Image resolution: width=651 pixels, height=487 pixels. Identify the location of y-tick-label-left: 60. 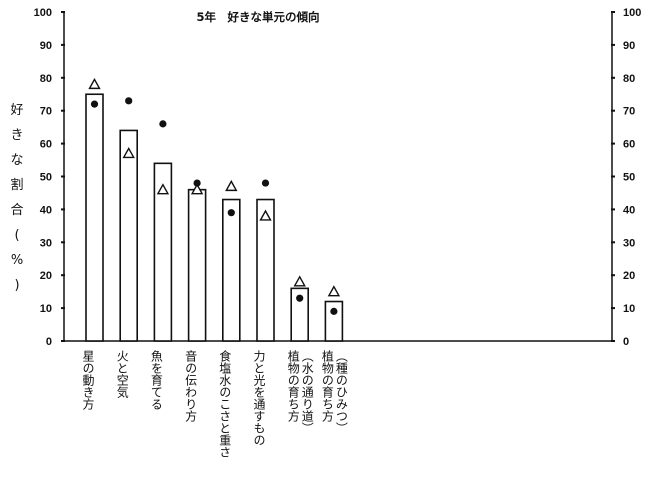
(46, 145).